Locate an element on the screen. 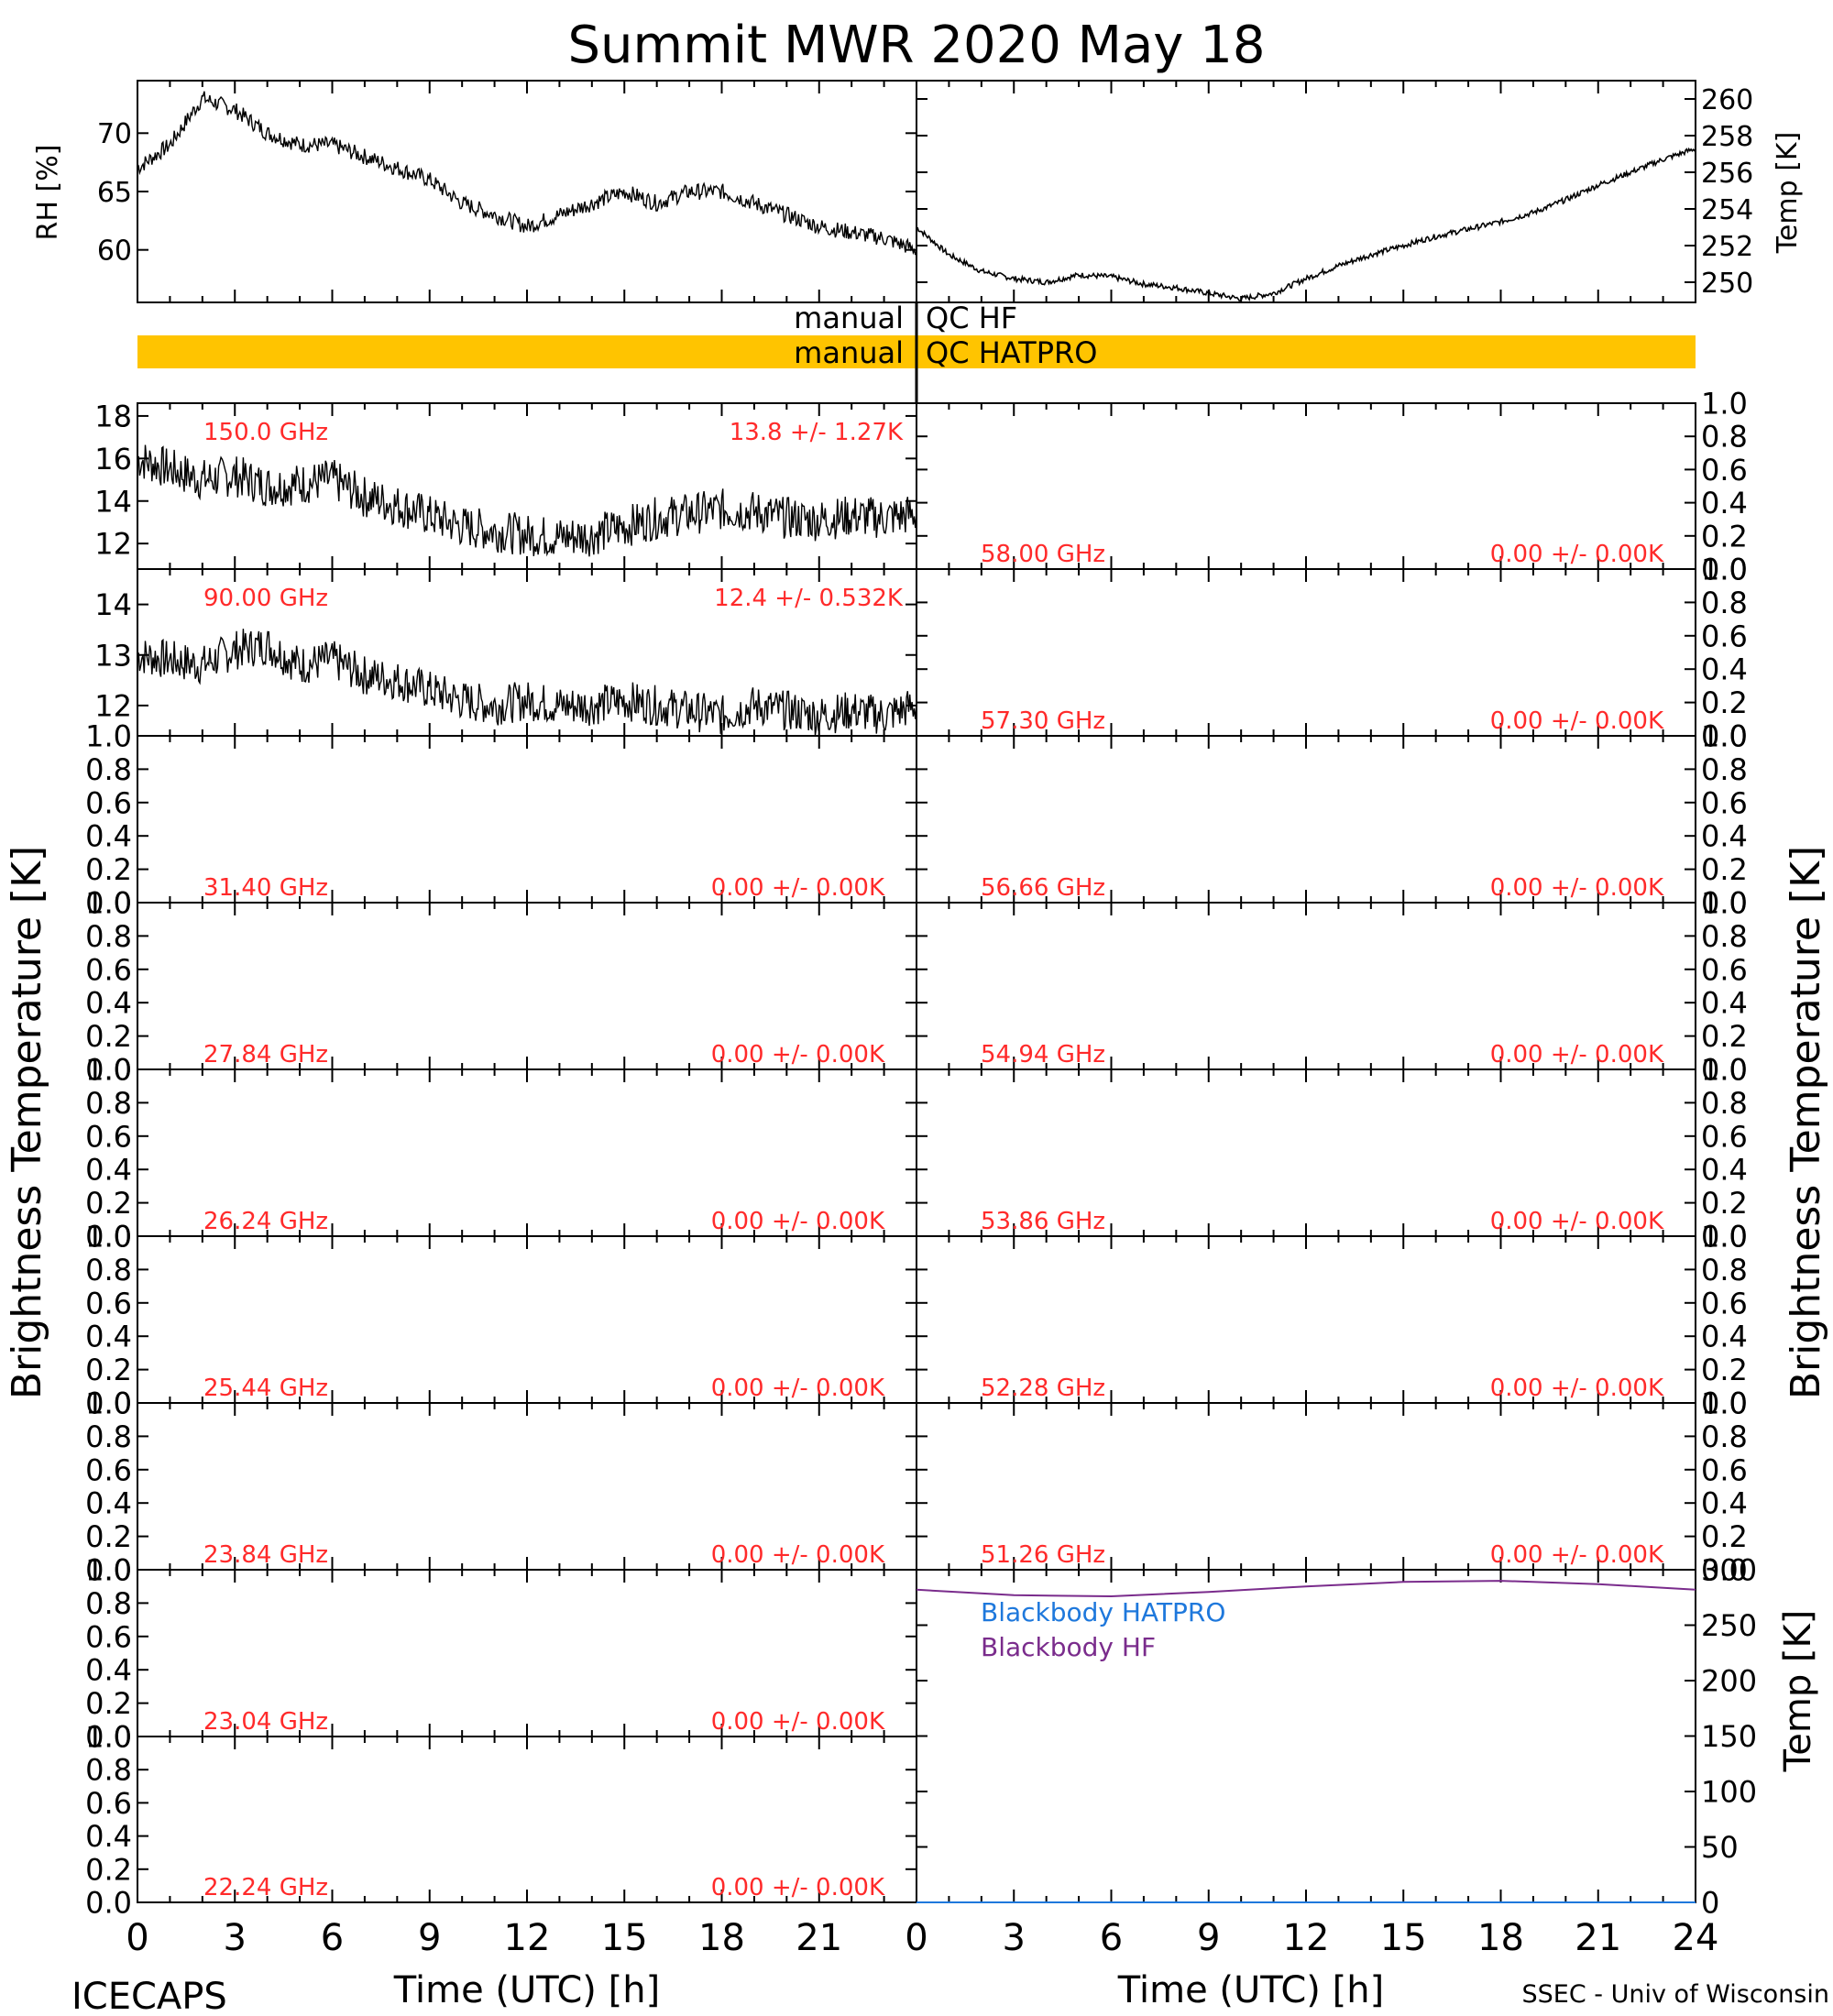 Image resolution: width=1833 pixels, height=2016 pixels. x-tick-label: 21 is located at coordinates (819, 1938).